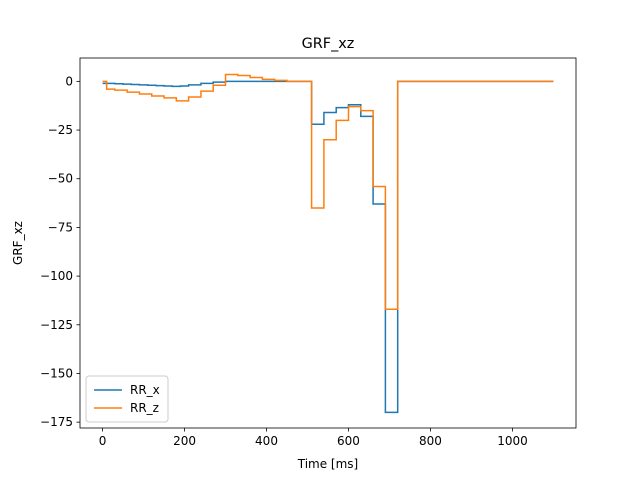 The width and height of the screenshot is (640, 480). I want to click on y-tick-label: −175, so click(56, 422).